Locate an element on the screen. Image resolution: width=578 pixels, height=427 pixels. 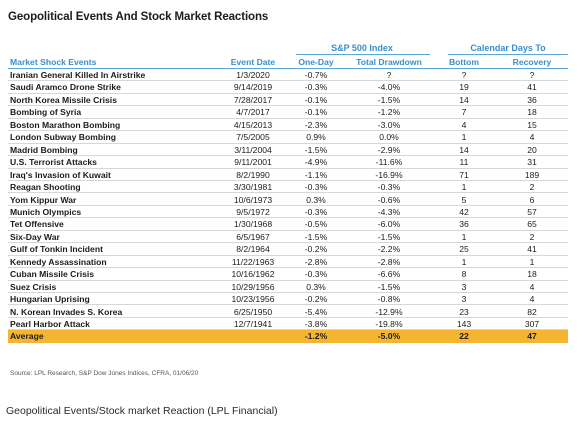
cell-bottom: 7 is located at coordinates (464, 112).